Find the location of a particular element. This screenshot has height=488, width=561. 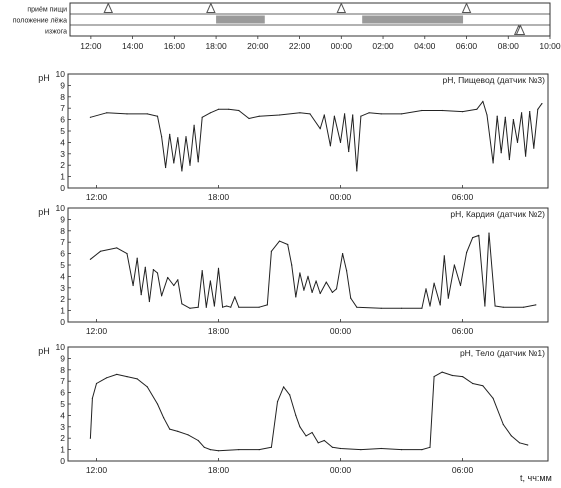

y-tick-label: 1 is located at coordinates (62, 450).